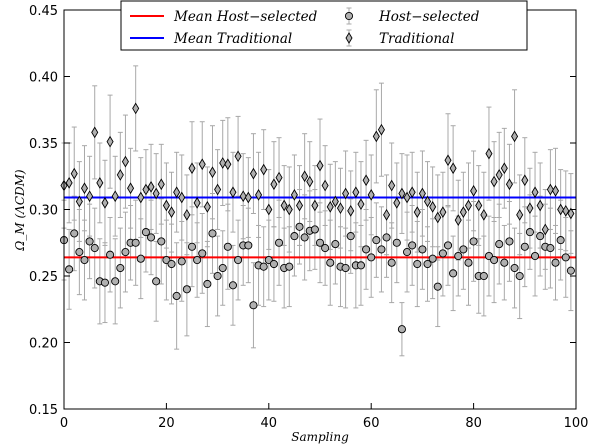 The height and width of the screenshot is (446, 590). What do you see at coordinates (166, 423) in the screenshot?
I see `x-tick-label-1: 20` at bounding box center [166, 423].